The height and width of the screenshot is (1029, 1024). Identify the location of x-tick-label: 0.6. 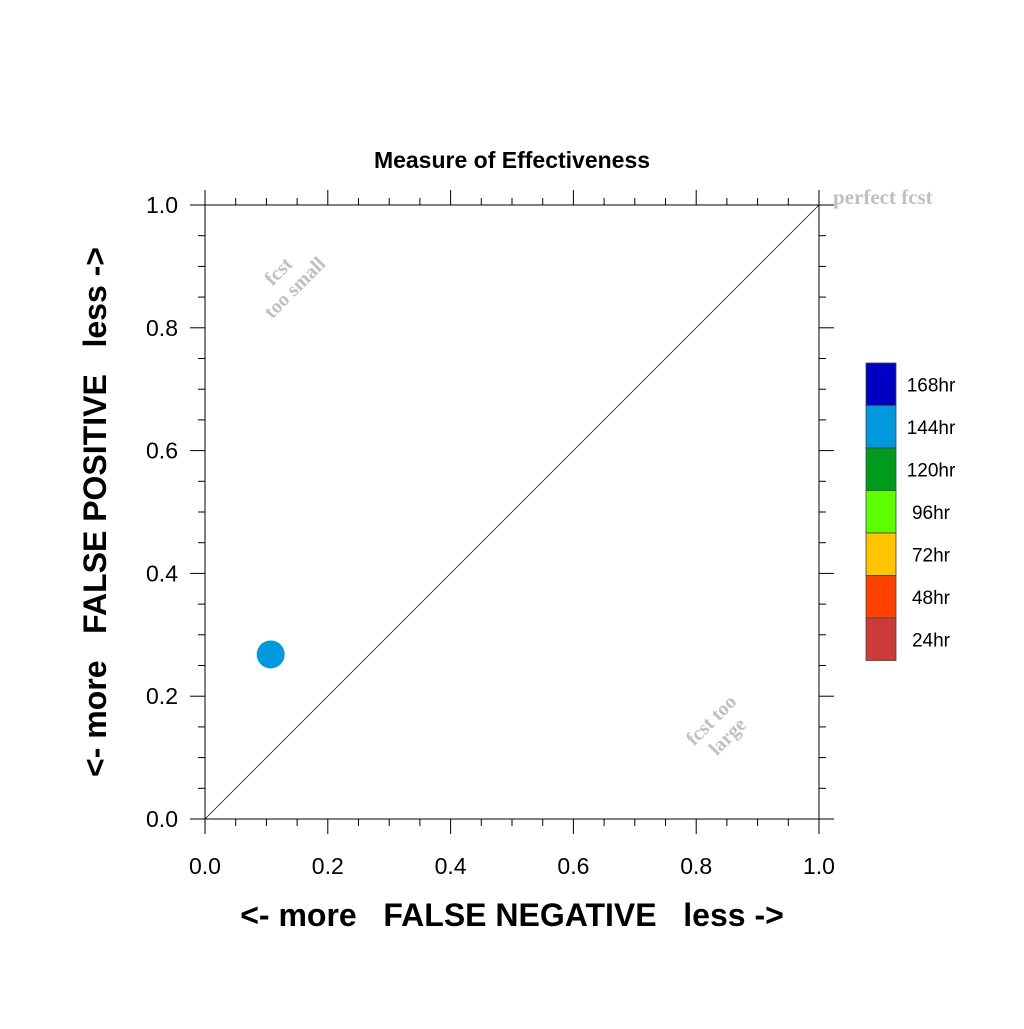
(573, 866).